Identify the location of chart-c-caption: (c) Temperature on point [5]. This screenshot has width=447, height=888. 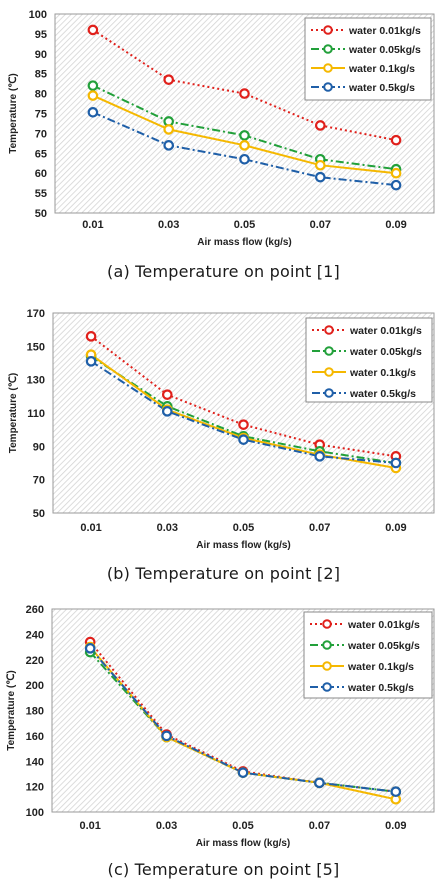
(223, 869).